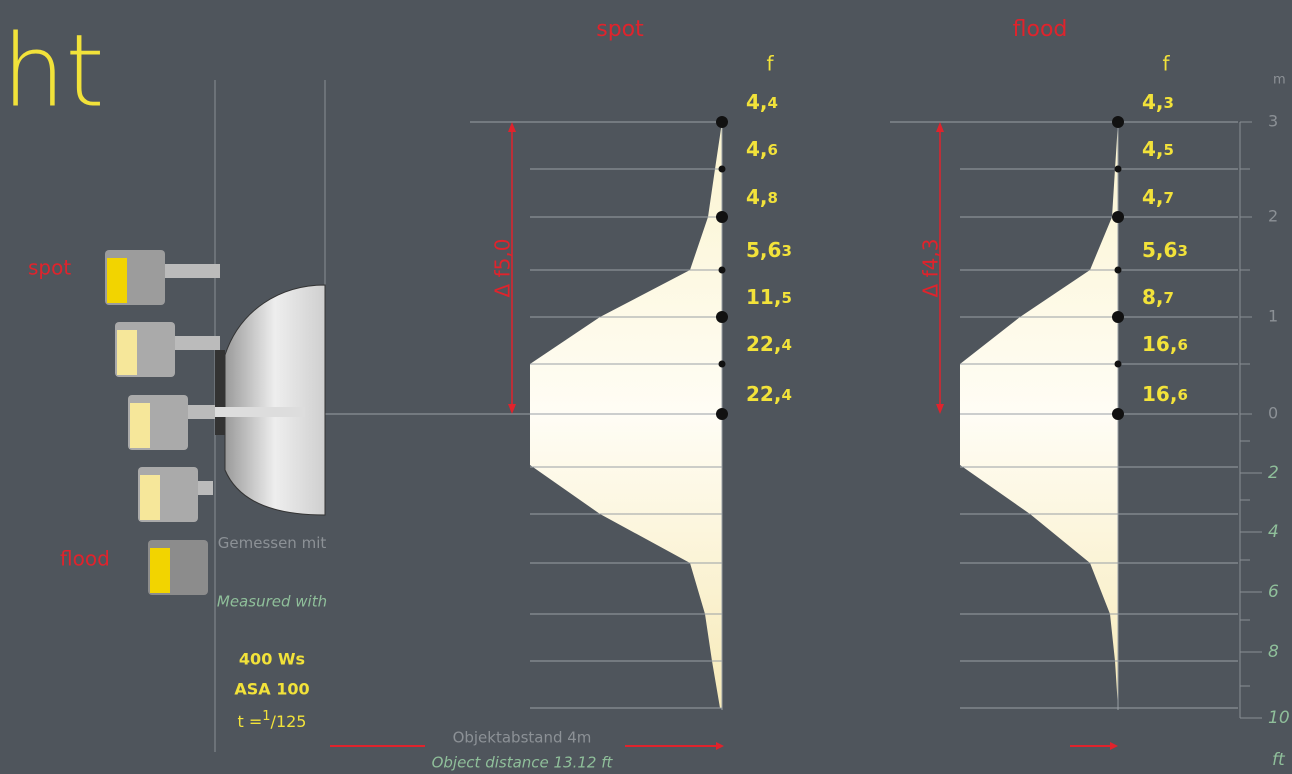 The height and width of the screenshot is (774, 1292). I want to click on measured-de: Gemessen mit, so click(272, 543).